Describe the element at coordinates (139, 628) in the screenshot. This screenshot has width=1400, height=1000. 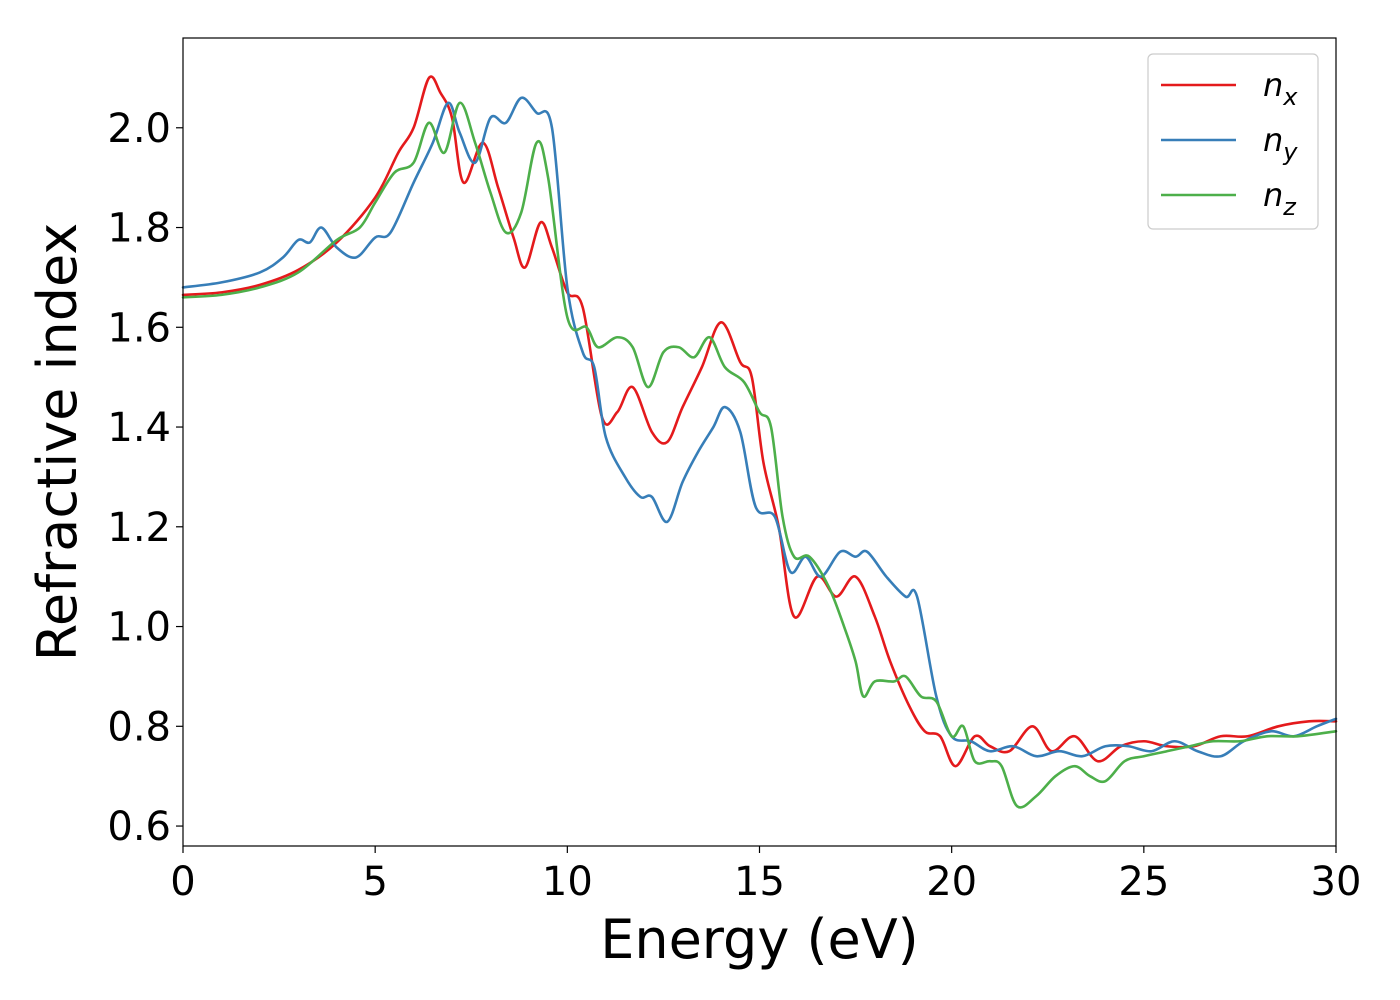
I see `y-tick-label: 1.0` at that location.